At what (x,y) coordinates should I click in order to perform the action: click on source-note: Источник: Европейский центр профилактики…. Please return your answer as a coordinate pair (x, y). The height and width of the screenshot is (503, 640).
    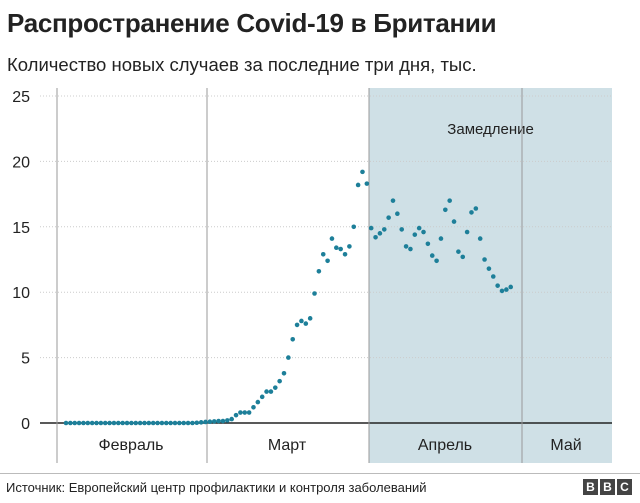
    Looking at the image, I should click on (216, 487).